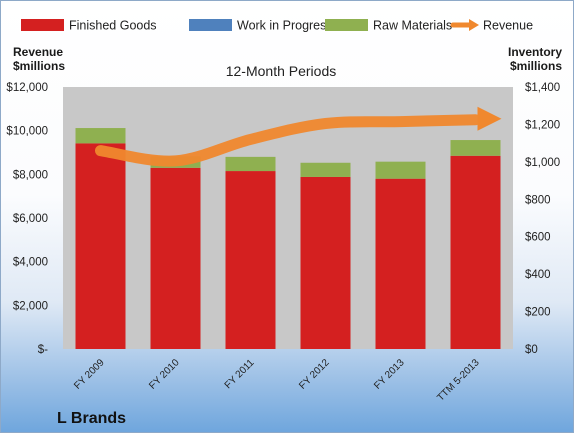 The width and height of the screenshot is (574, 433). Describe the element at coordinates (39, 66) in the screenshot. I see `left-axis-title-line: $millions` at that location.